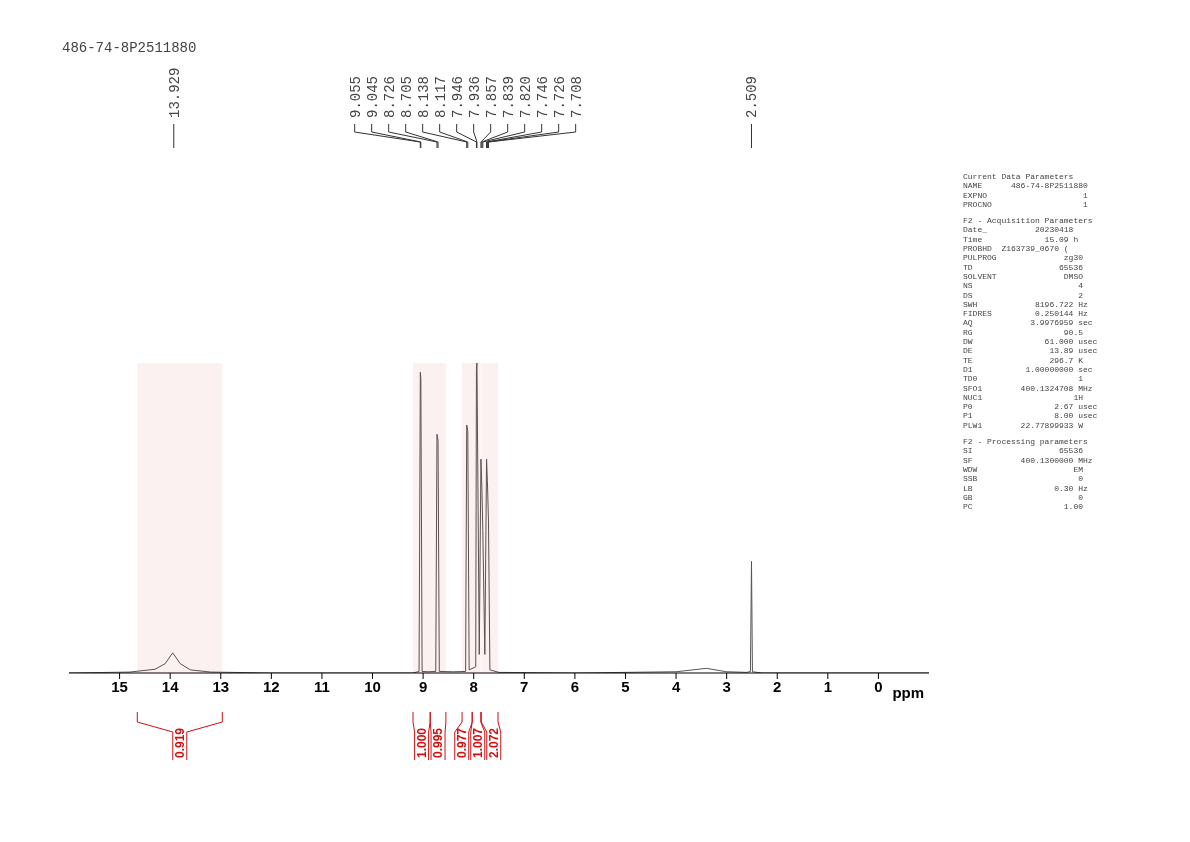  Describe the element at coordinates (524, 686) in the screenshot. I see `x-tick-label: 7` at that location.